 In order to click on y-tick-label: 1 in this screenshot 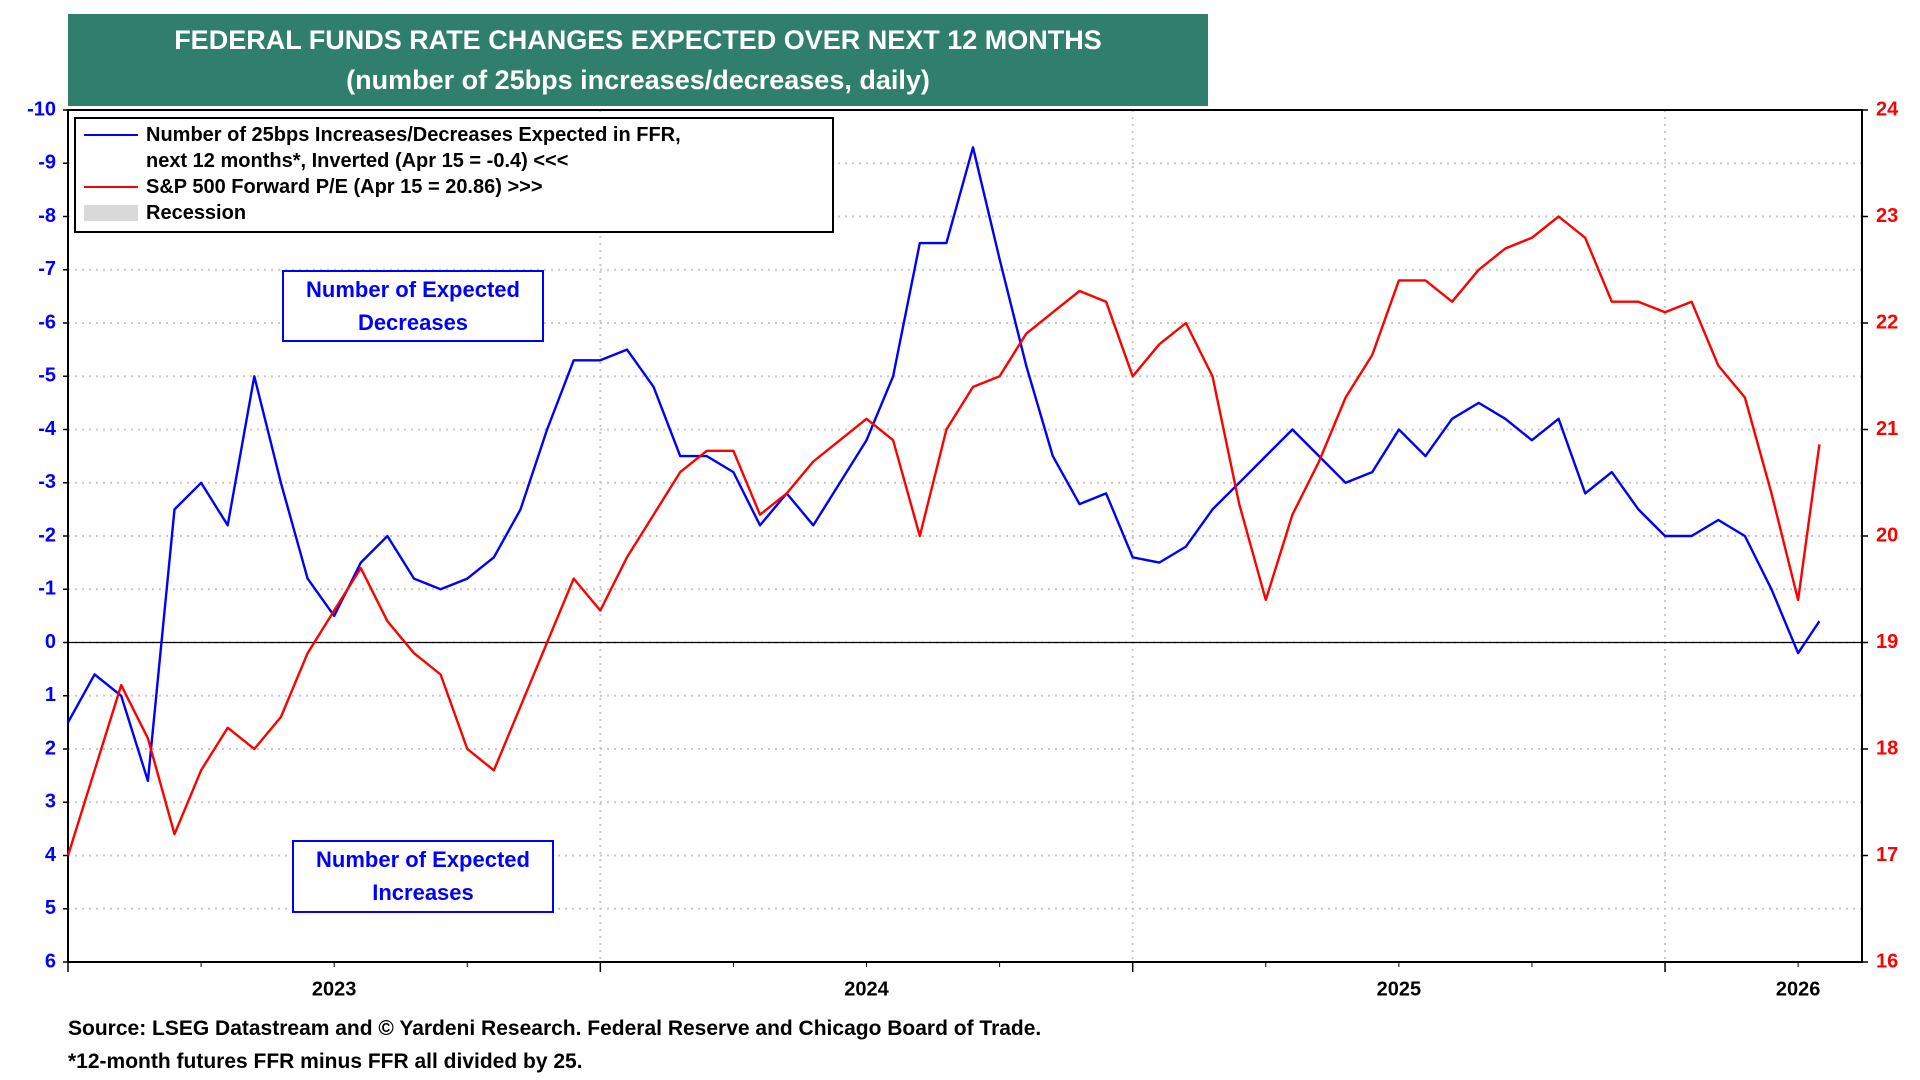, I will do `click(50, 695)`.